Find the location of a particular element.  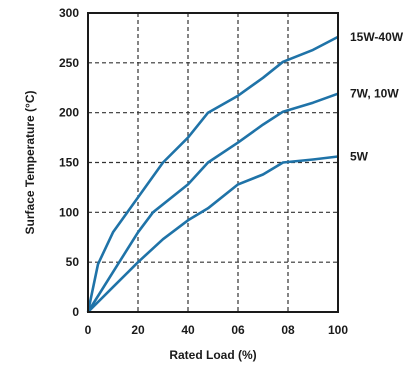

x-tick-label: 08 is located at coordinates (288, 330).